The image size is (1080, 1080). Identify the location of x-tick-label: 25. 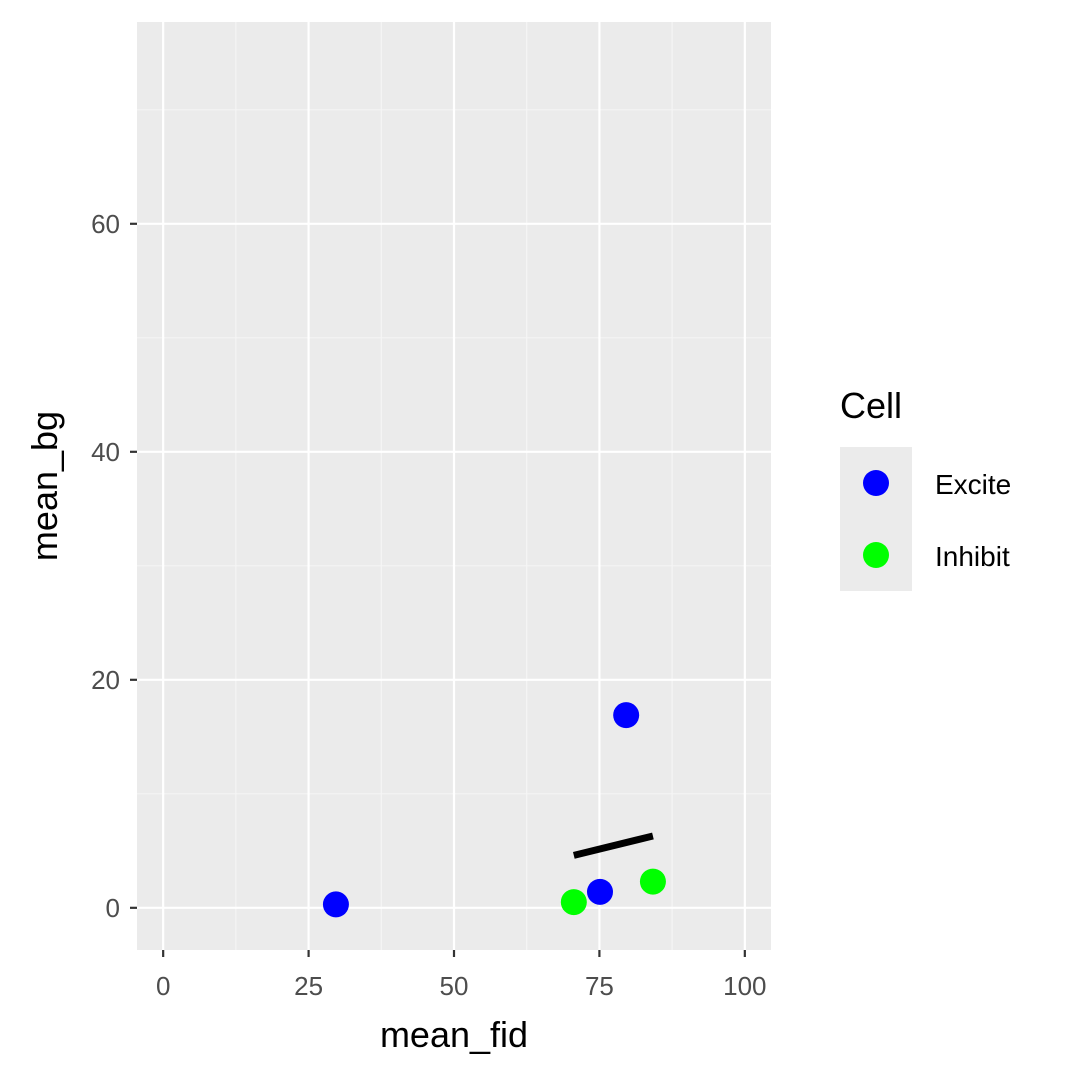
(308, 986).